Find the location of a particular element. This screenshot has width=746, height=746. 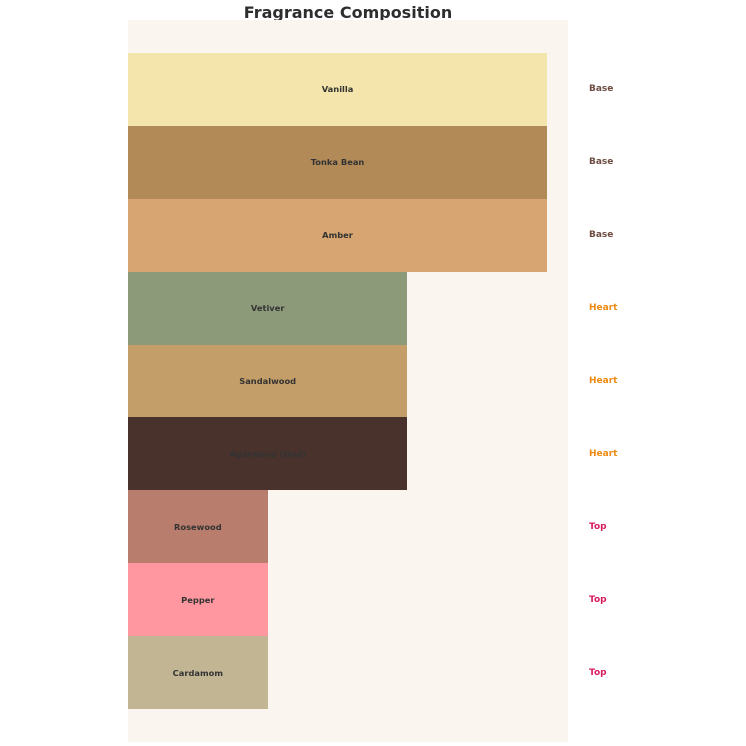

bar-amber: Amber is located at coordinates (338, 235).